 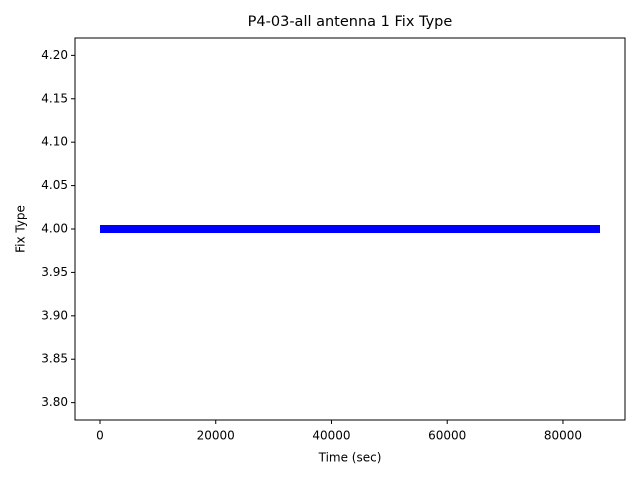 What do you see at coordinates (447, 436) in the screenshot?
I see `x-tick-label: 60000` at bounding box center [447, 436].